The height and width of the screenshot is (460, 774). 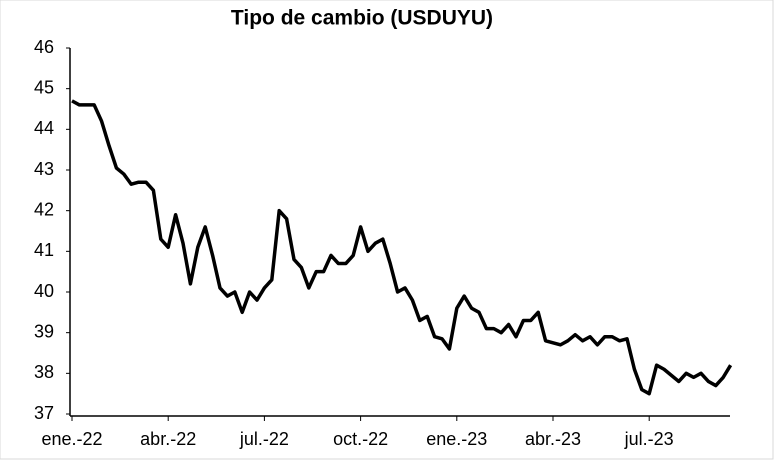 What do you see at coordinates (553, 439) in the screenshot?
I see `x-tick-label: abr.-23` at bounding box center [553, 439].